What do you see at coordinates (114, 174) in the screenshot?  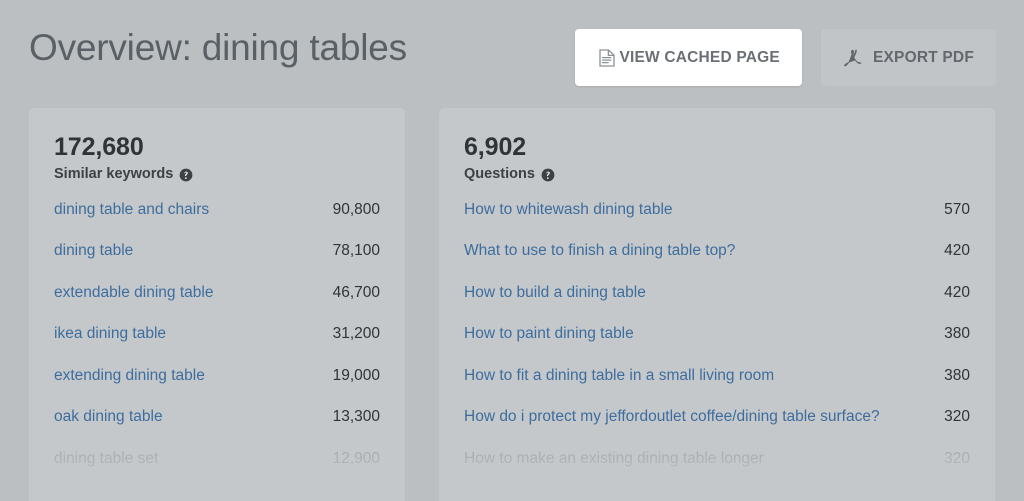 I see `similar-keywords-subtitle-label: Similar keywords` at bounding box center [114, 174].